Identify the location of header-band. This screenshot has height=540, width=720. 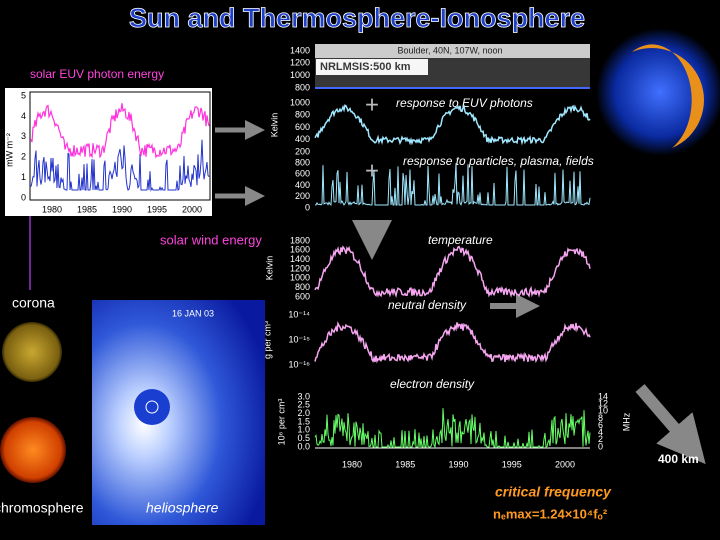
(452, 51).